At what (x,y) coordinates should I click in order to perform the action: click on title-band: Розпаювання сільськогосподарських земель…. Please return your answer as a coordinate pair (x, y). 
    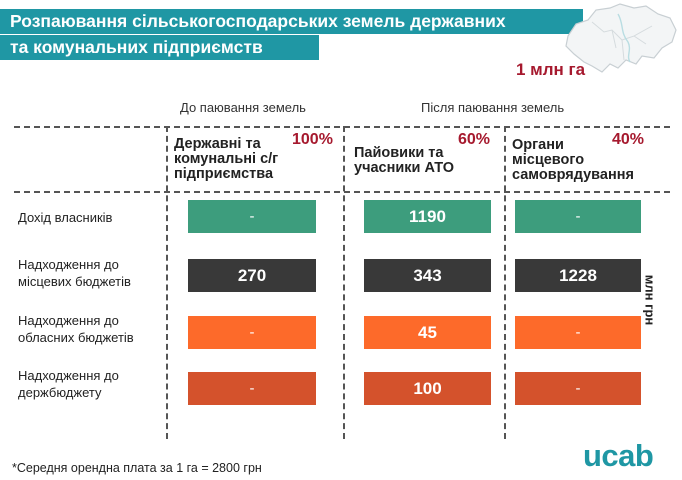
    Looking at the image, I should click on (291, 34).